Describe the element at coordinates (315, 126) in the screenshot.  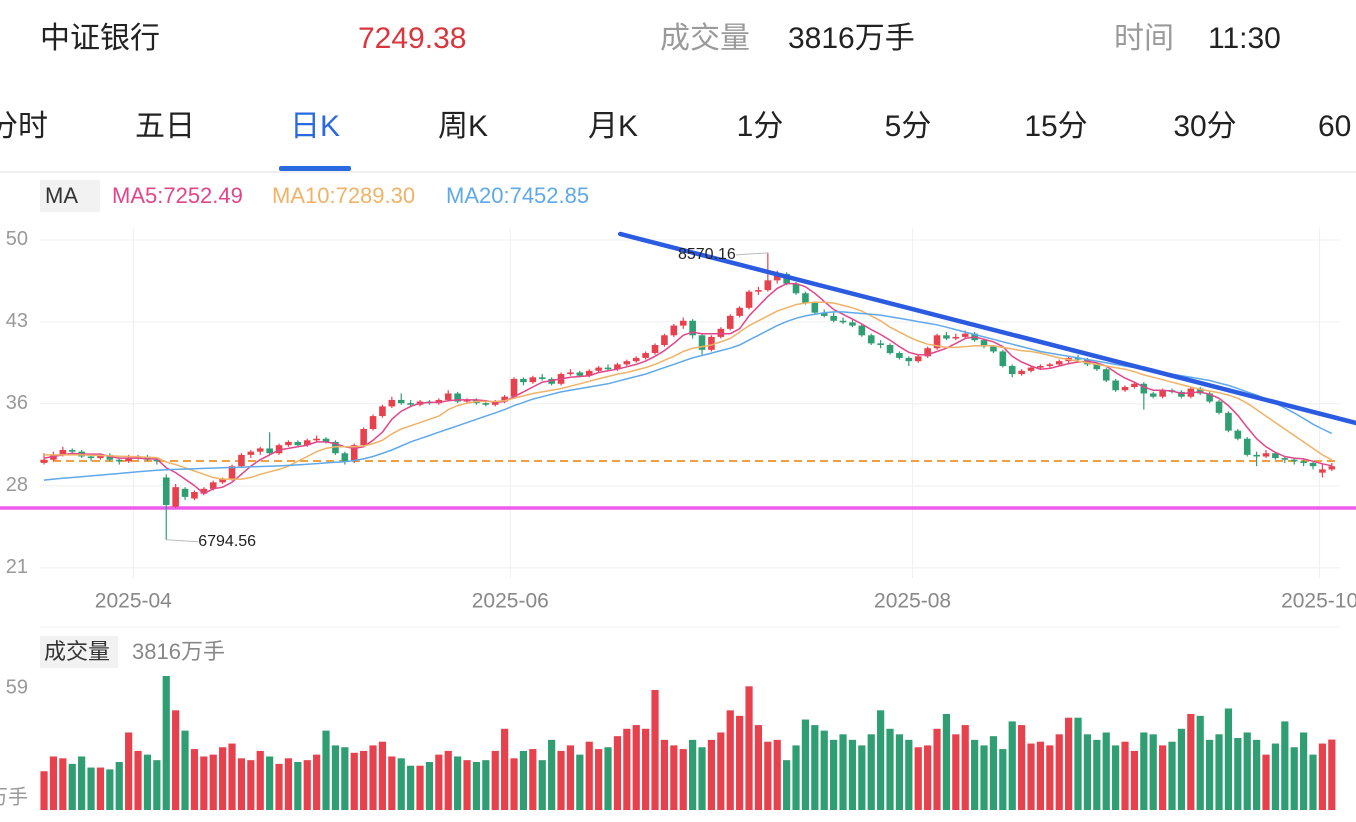
I see `tab: 日K` at that location.